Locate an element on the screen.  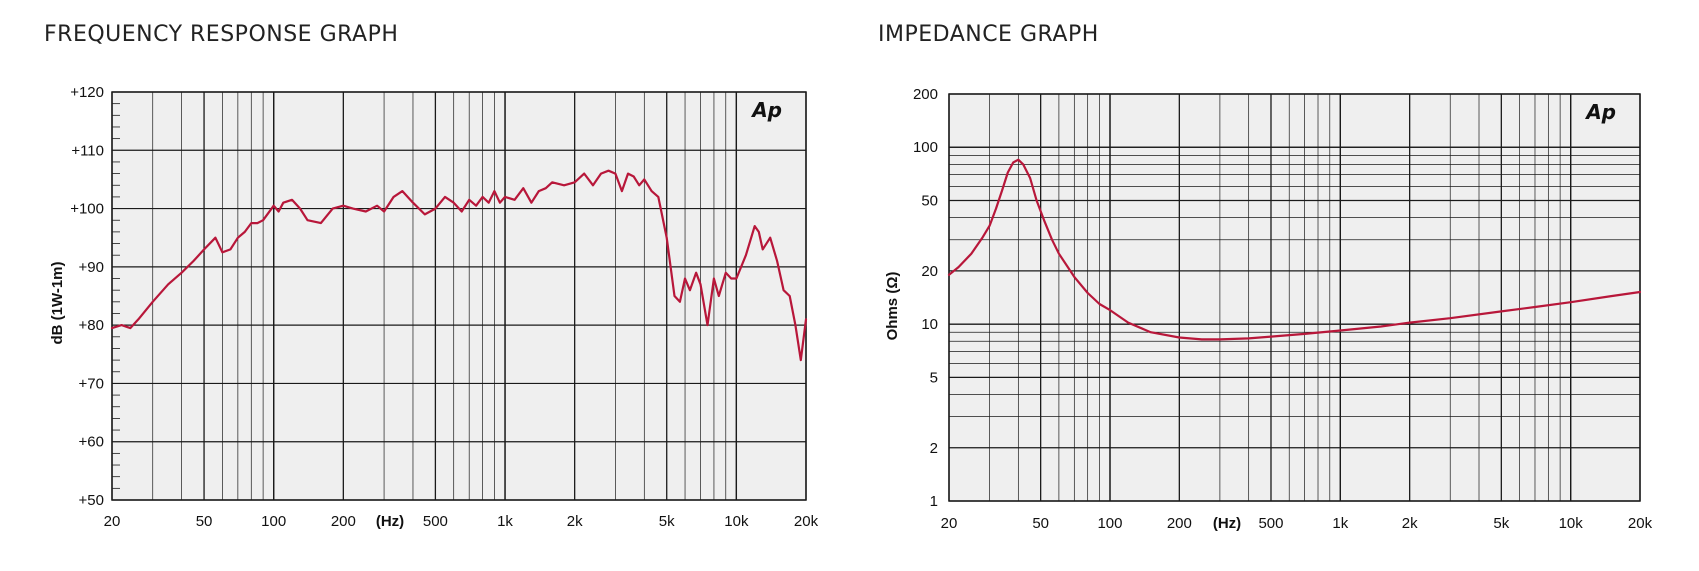
impedance-title: IMPEDANCE GRAPH is located at coordinates (988, 34).